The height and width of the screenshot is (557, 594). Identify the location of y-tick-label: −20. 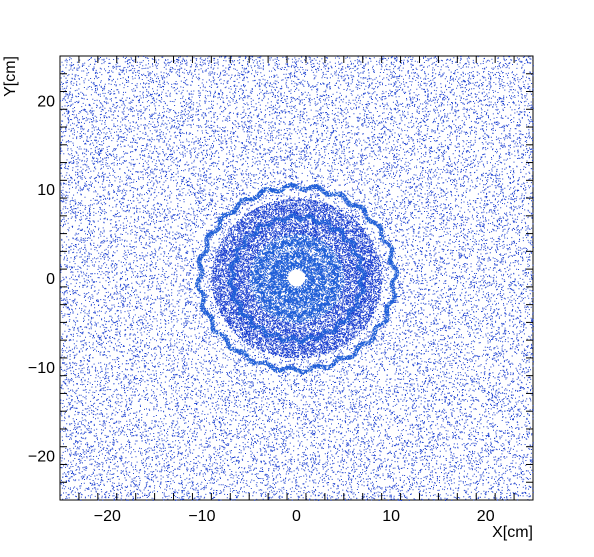
(41, 457).